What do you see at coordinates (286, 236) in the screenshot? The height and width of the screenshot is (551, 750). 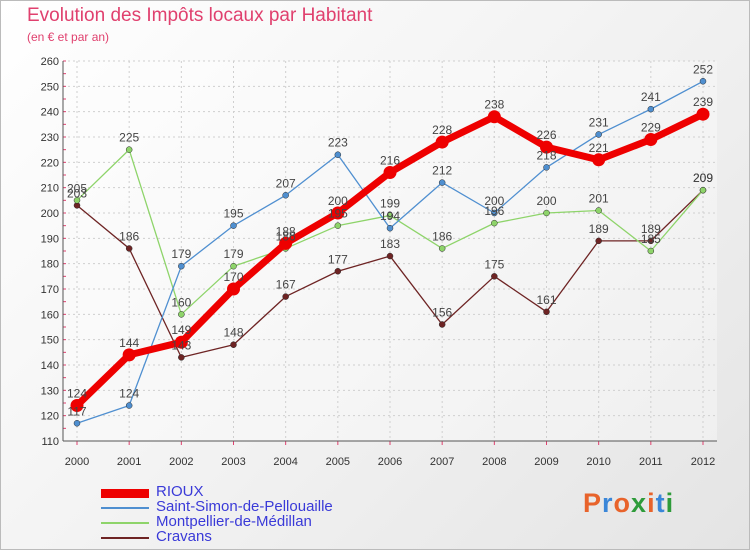 I see `data-label-Montpellier-de-Médillan-2004: 186` at bounding box center [286, 236].